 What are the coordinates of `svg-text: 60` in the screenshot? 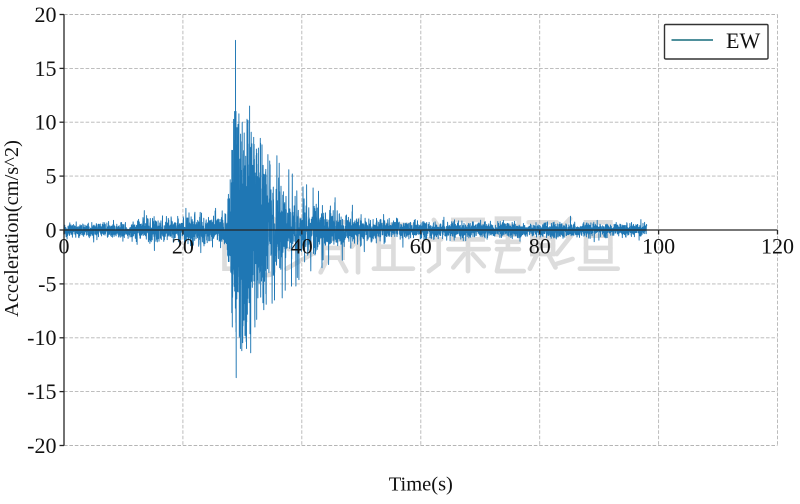 It's located at (421, 246).